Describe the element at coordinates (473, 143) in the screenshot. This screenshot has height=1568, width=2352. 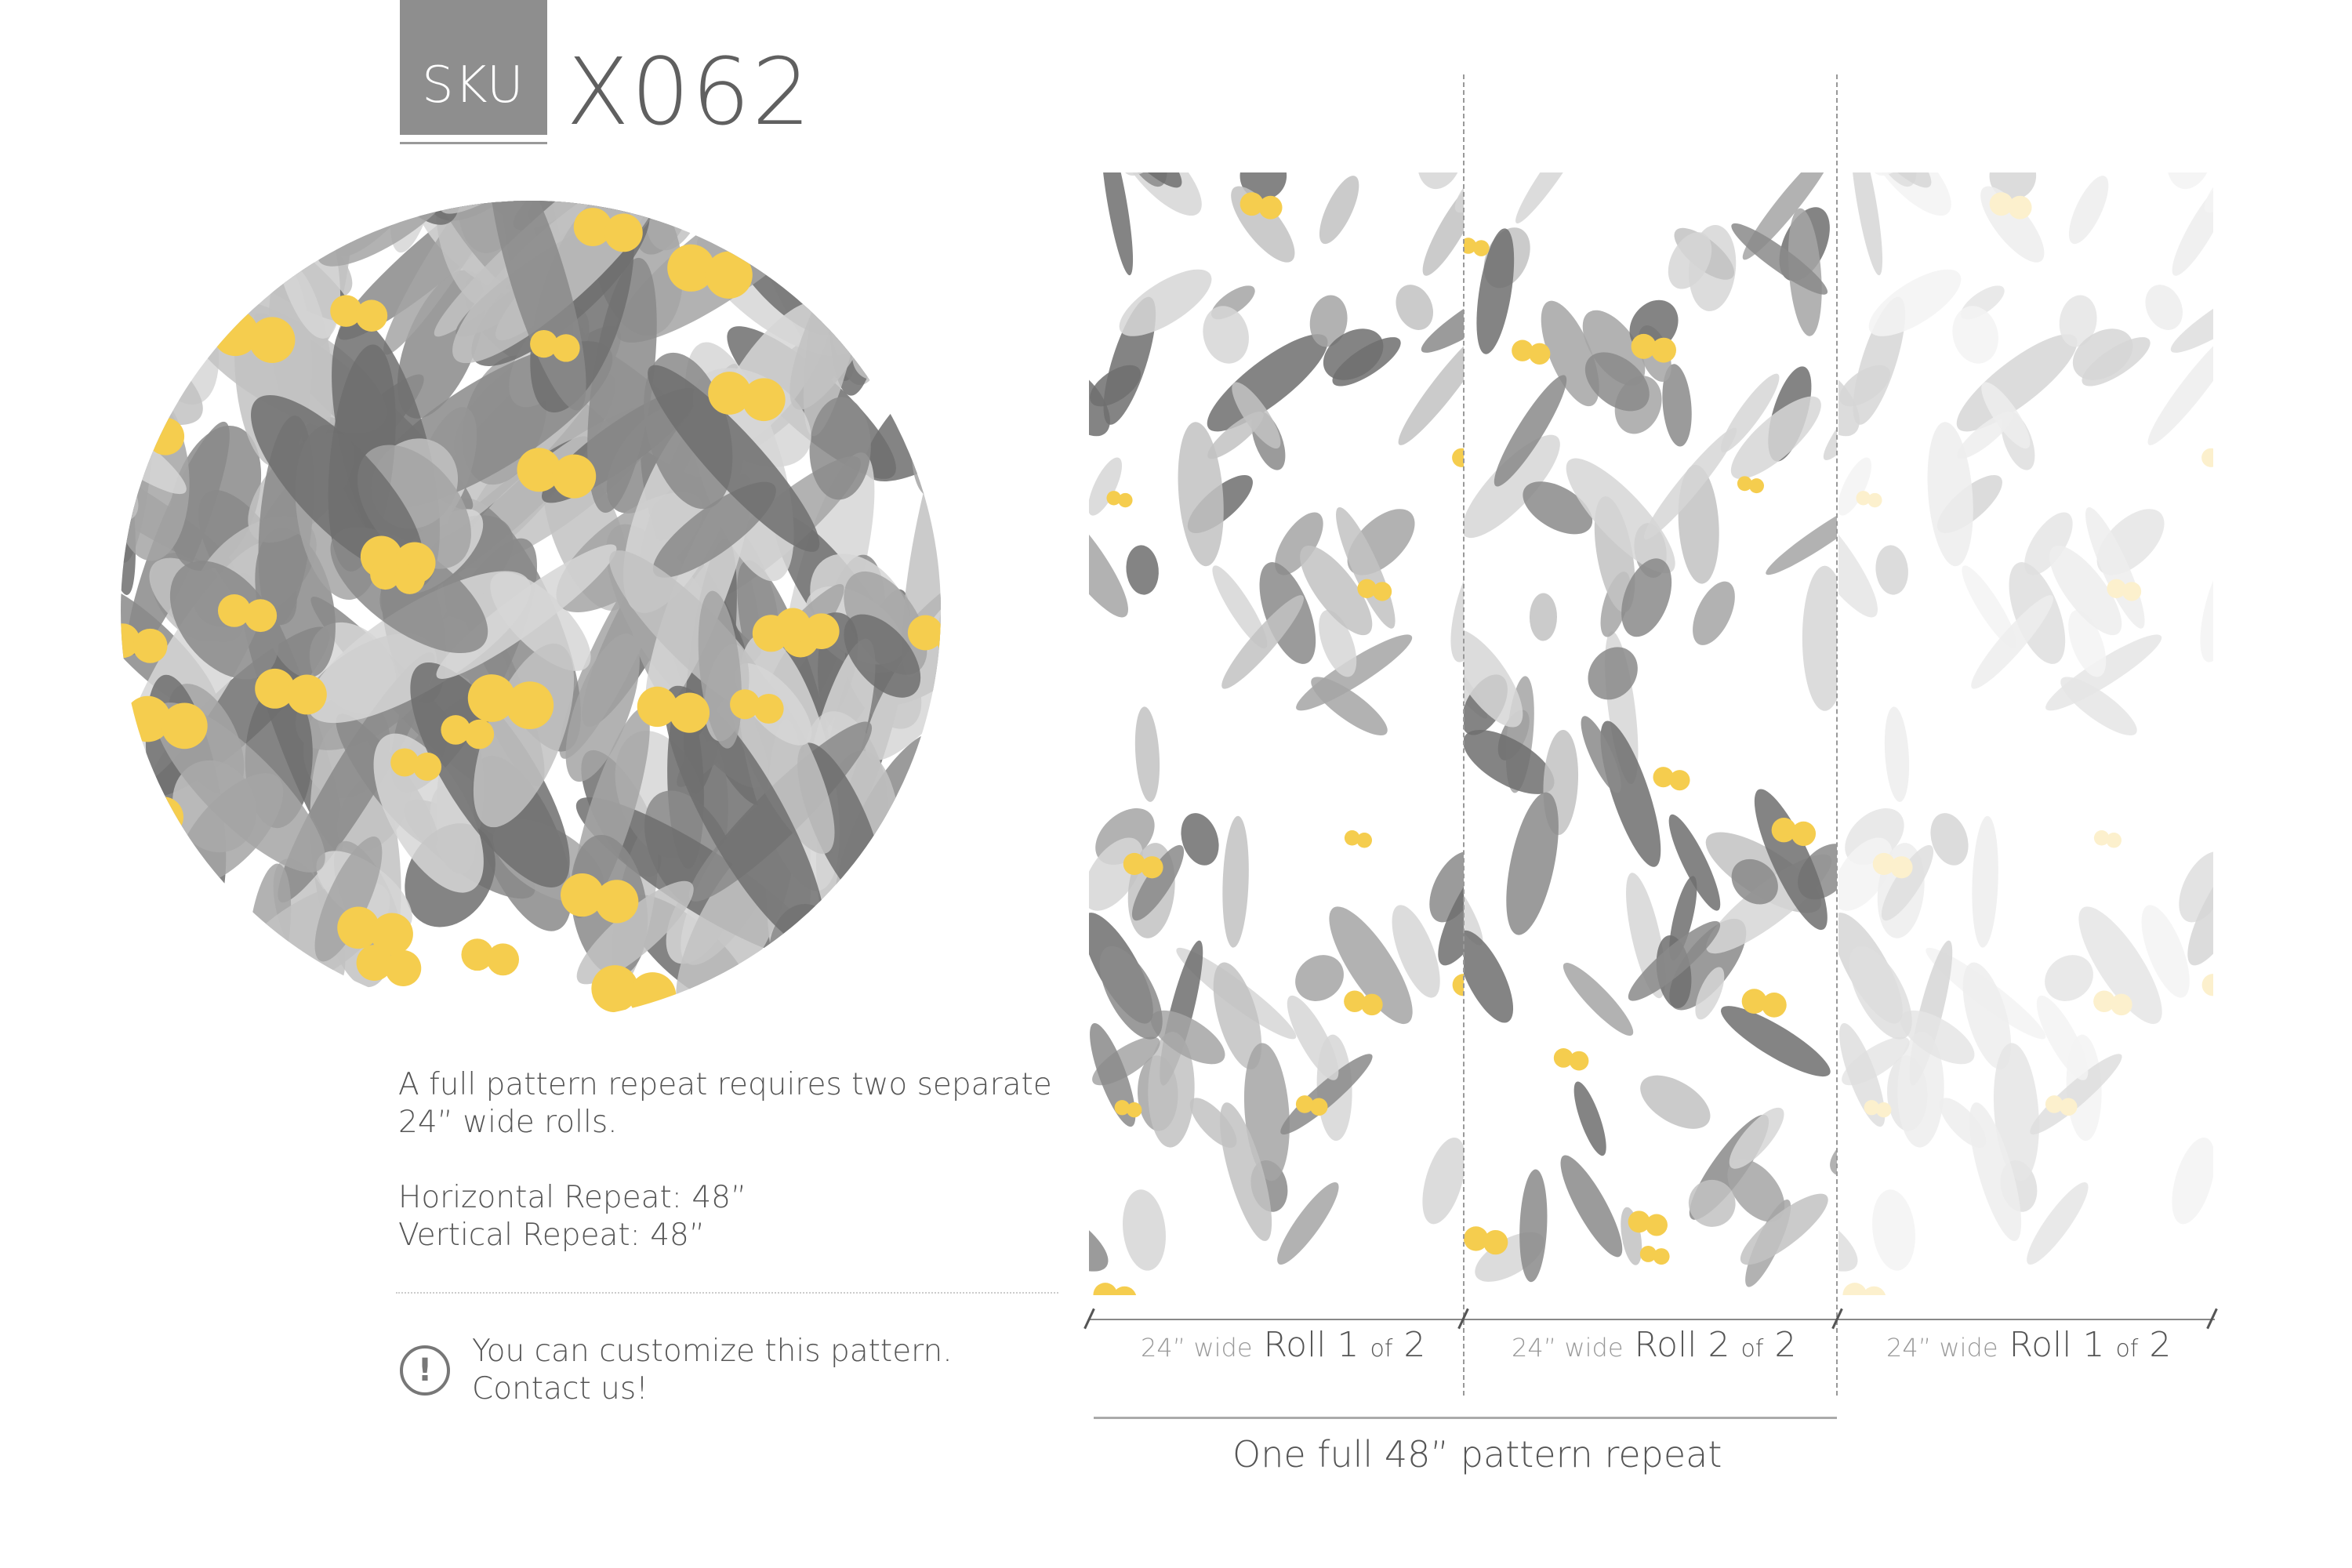
I see `sku-underline` at that location.